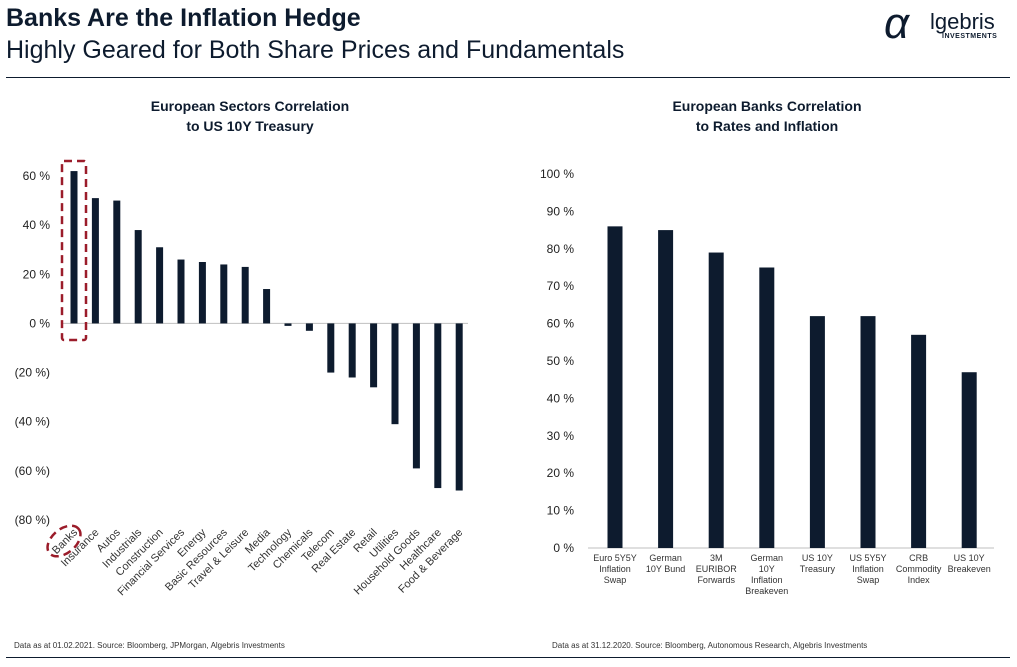 This screenshot has width=1017, height=667. I want to click on y-tick-label: (40 %), so click(32, 422).